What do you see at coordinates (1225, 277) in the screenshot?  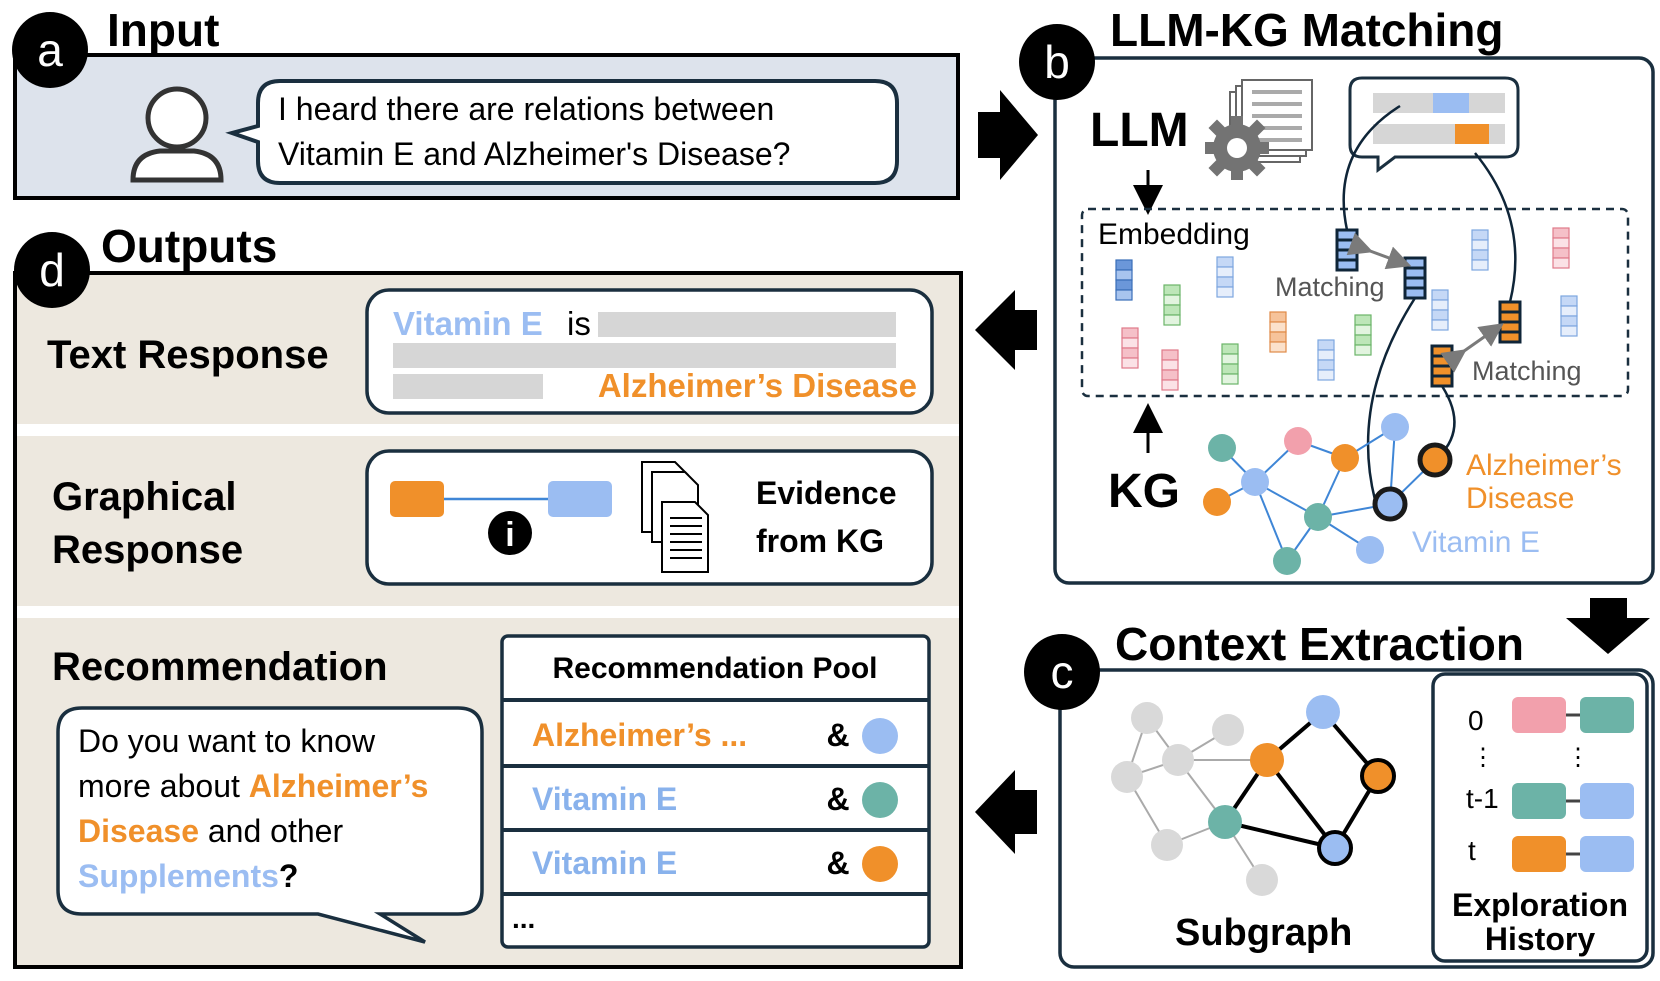 I see `vector-lightblue` at bounding box center [1225, 277].